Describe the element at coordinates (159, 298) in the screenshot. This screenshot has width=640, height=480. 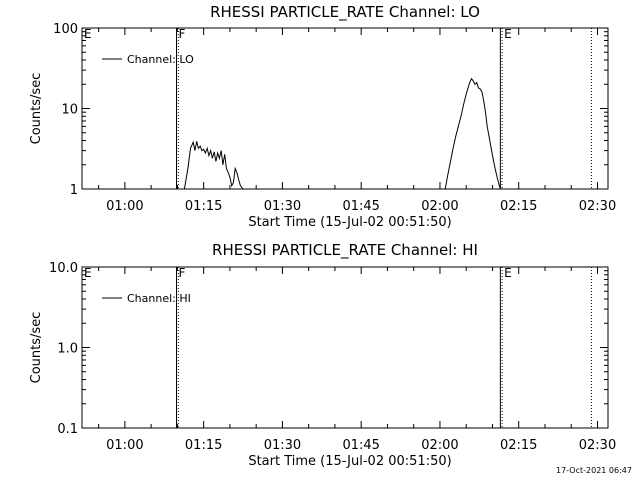
I see `legend-label: Channel: HI` at that location.